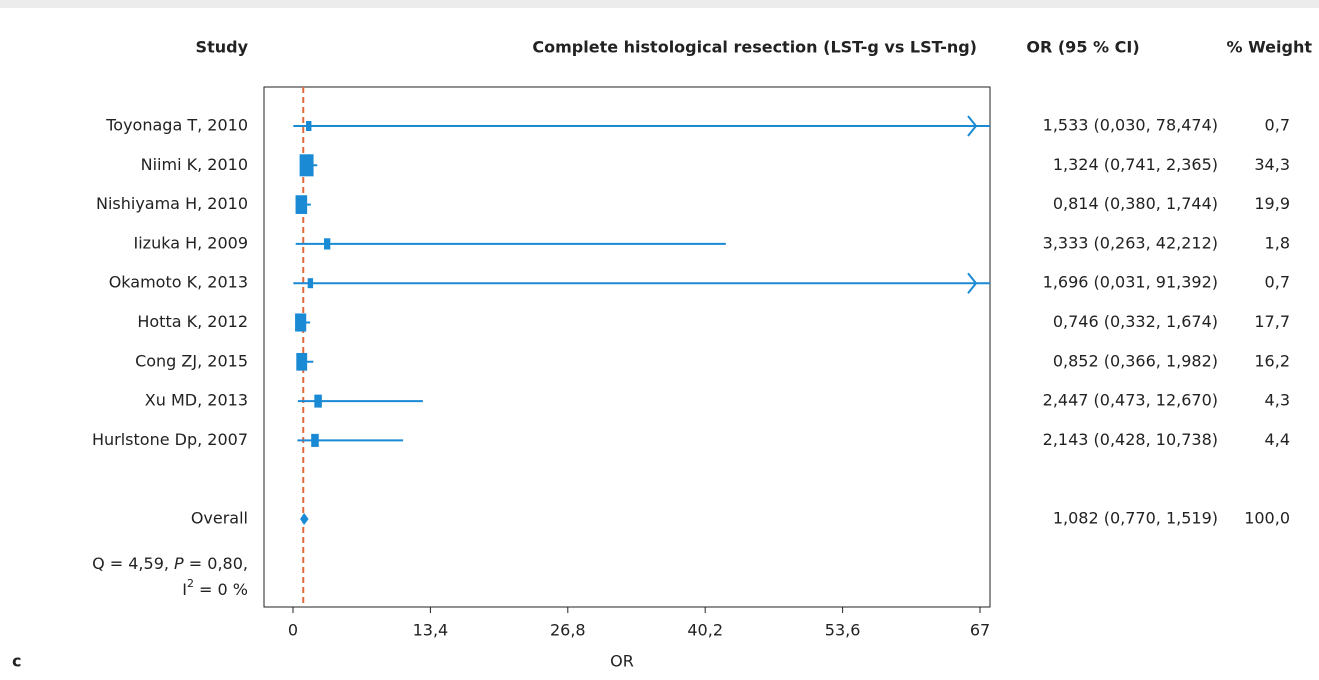  What do you see at coordinates (1272, 164) in the screenshot?
I see `weight-label: 34,3` at bounding box center [1272, 164].